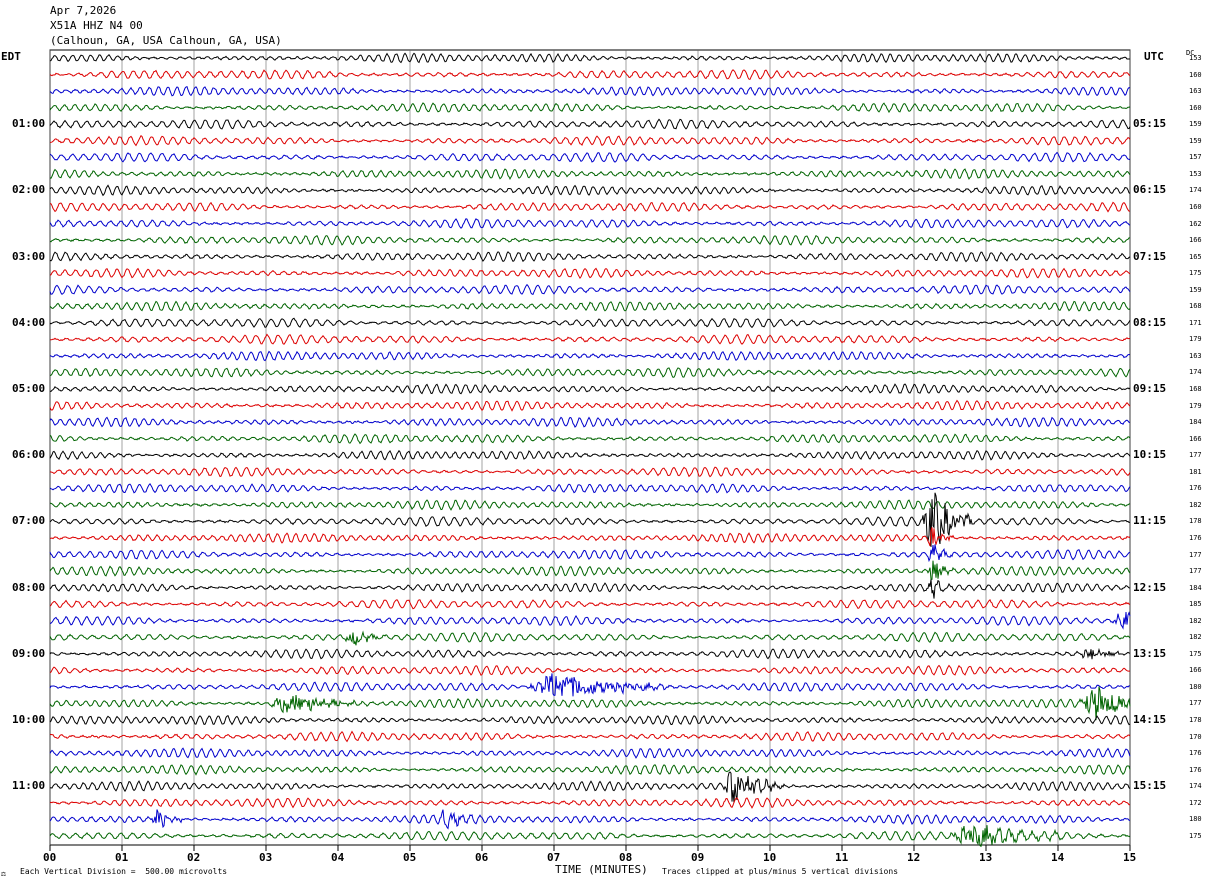 The height and width of the screenshot is (886, 1210). I want to click on trace-dc-value: 181, so click(1195, 471).